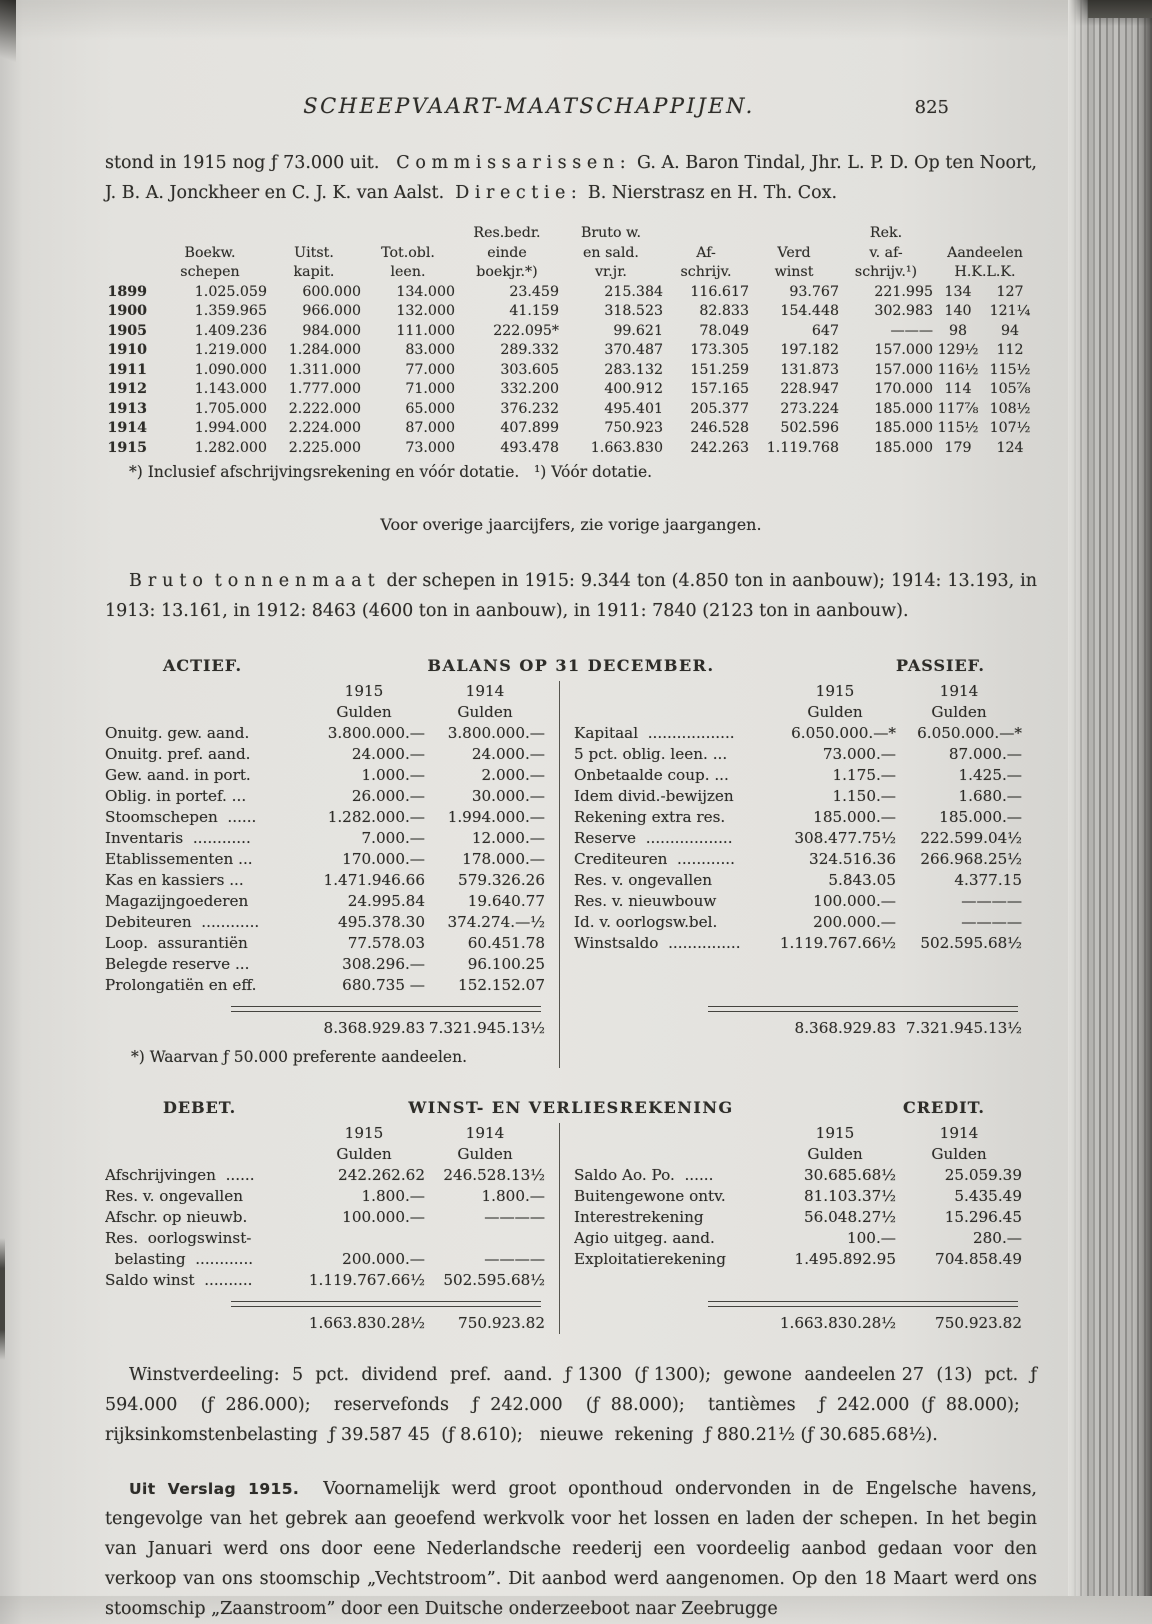 The height and width of the screenshot is (1624, 1152). What do you see at coordinates (633, 350) in the screenshot?
I see `bruto-winst-cell: 370.487` at bounding box center [633, 350].